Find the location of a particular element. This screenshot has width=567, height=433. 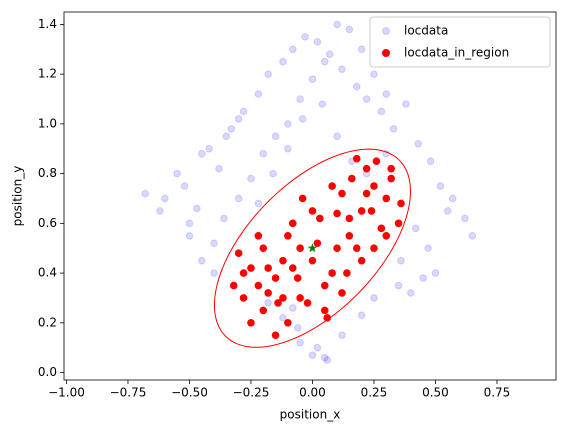

x-tick-label: −0.25 is located at coordinates (251, 393).